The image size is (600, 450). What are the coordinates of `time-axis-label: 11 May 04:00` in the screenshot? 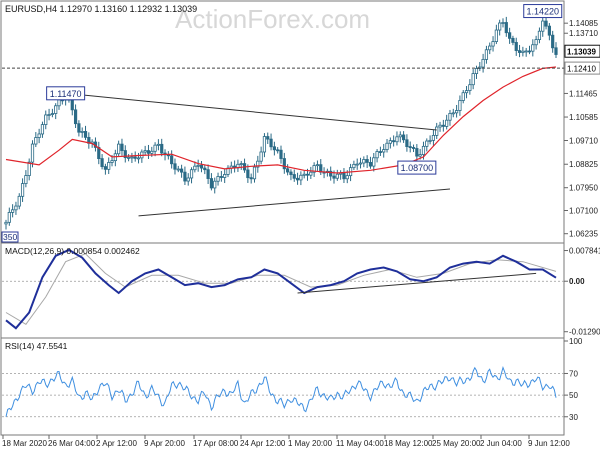 It's located at (360, 443).